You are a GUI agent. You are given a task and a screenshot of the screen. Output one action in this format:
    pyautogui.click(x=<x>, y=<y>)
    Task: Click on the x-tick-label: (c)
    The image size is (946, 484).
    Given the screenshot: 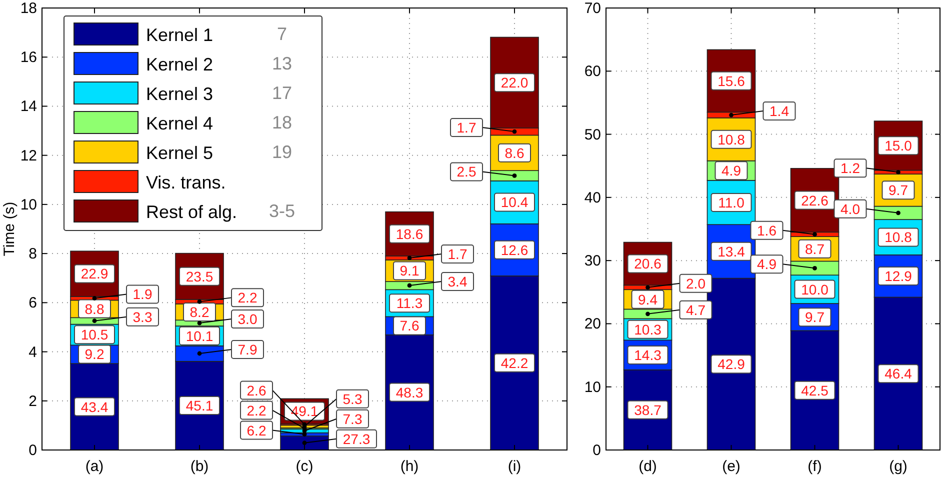 What is the action you would take?
    pyautogui.click(x=305, y=466)
    